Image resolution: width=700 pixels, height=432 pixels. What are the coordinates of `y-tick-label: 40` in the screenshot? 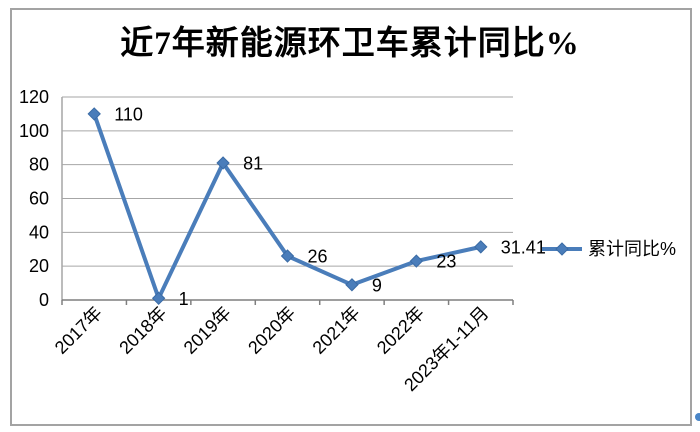 It's located at (39, 232).